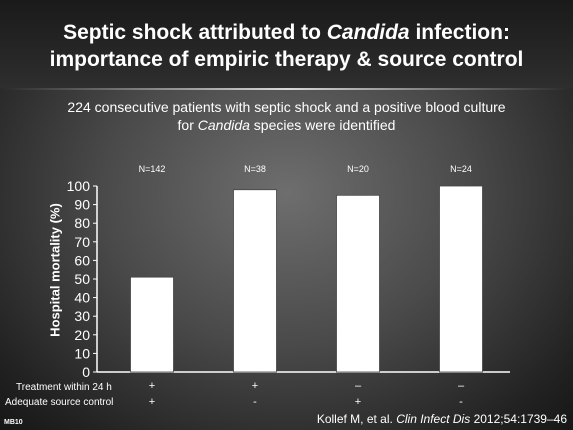 This screenshot has height=430, width=573. I want to click on citation-authors: Kollef M, et al., so click(356, 419).